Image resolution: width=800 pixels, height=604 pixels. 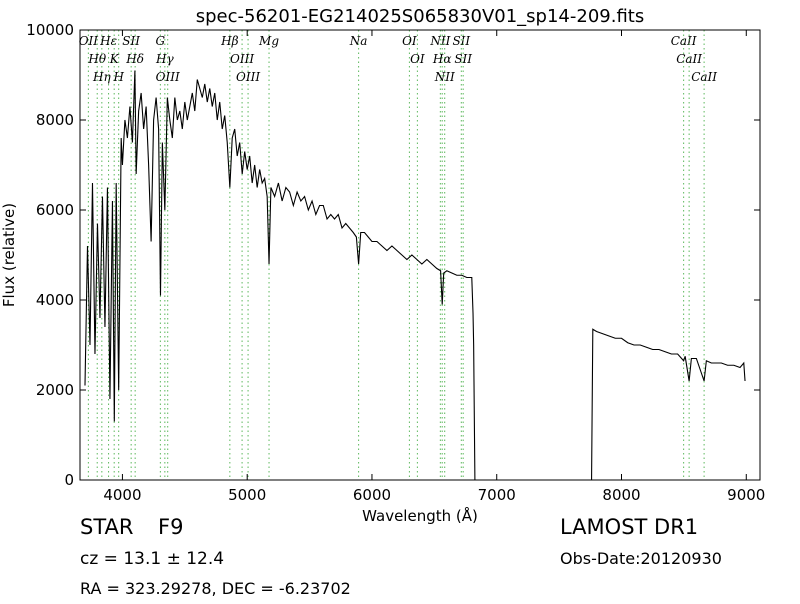 What do you see at coordinates (55, 120) in the screenshot?
I see `y-tick-label: 8000` at bounding box center [55, 120].